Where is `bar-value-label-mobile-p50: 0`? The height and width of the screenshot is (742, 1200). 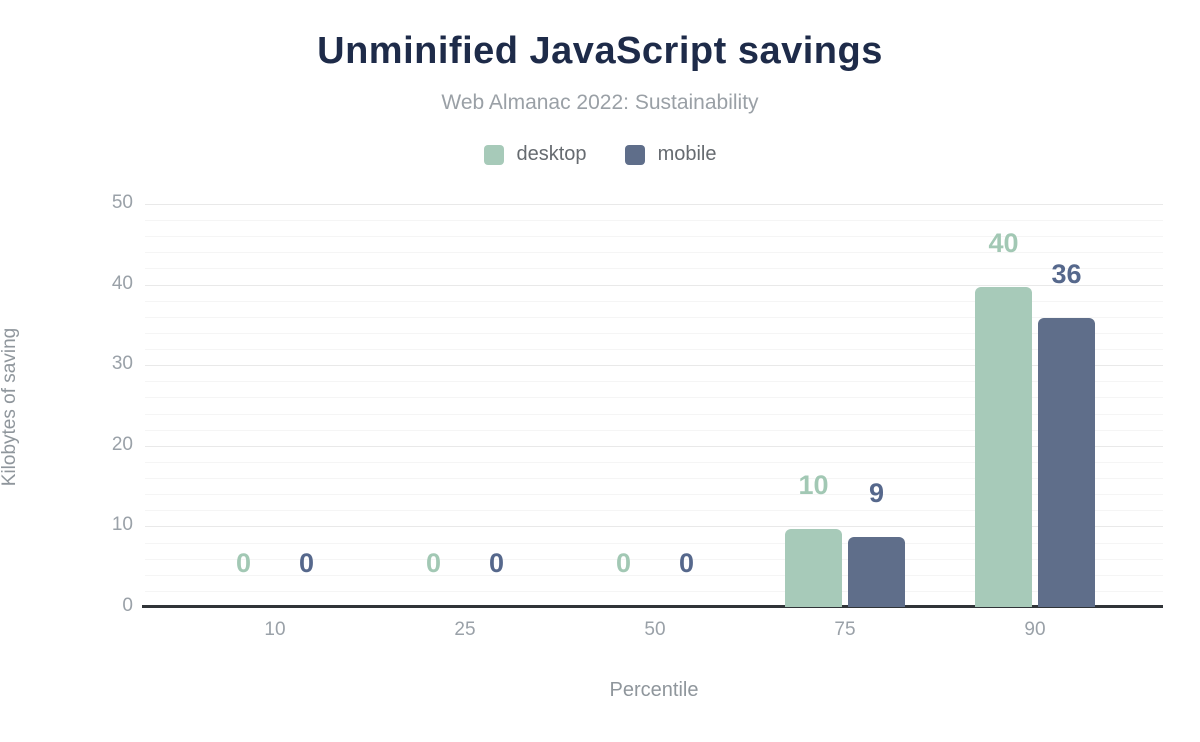 bar-value-label-mobile-p50: 0 is located at coordinates (686, 563).